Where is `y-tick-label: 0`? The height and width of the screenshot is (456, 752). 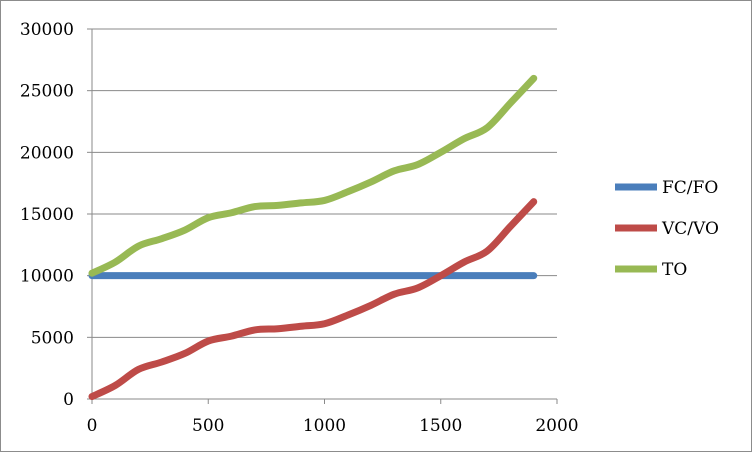 y-tick-label: 0 is located at coordinates (68, 400).